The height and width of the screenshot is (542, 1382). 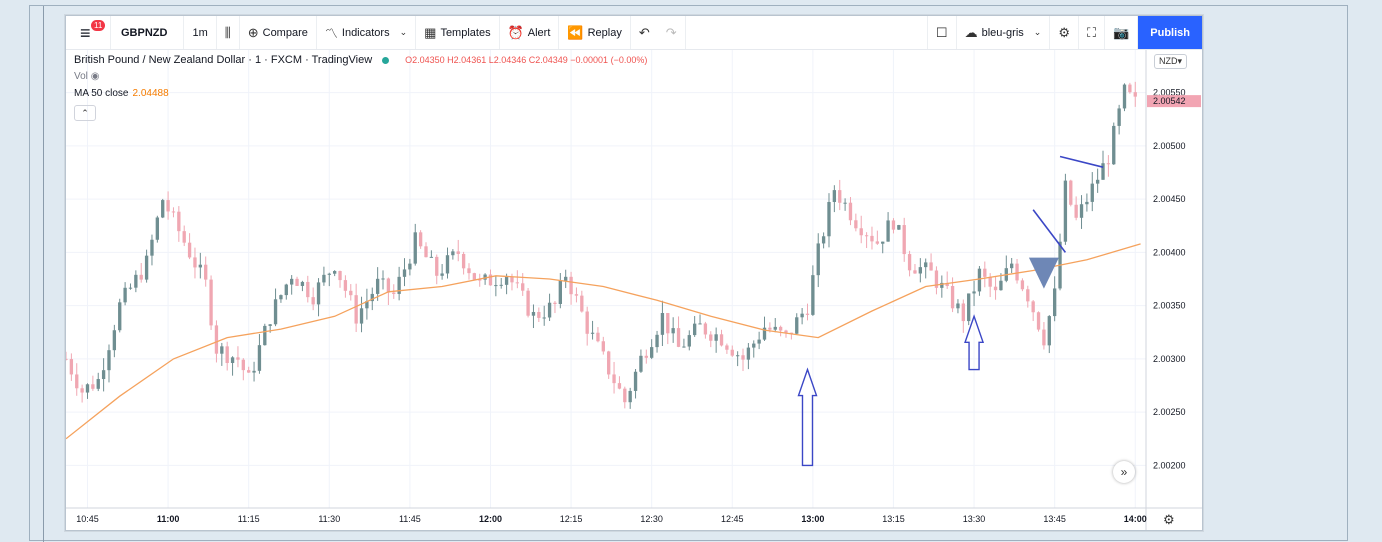 I want to click on ma-label: MA 50 close, so click(x=101, y=93).